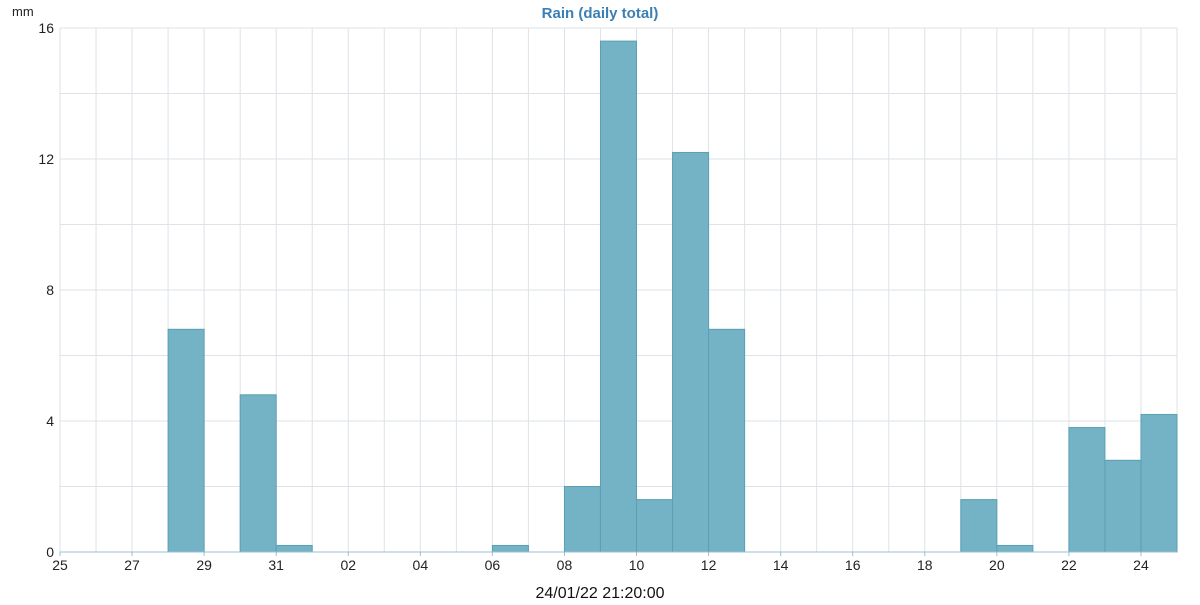 The width and height of the screenshot is (1200, 605). What do you see at coordinates (565, 565) in the screenshot?
I see `x-tick-label: 08` at bounding box center [565, 565].